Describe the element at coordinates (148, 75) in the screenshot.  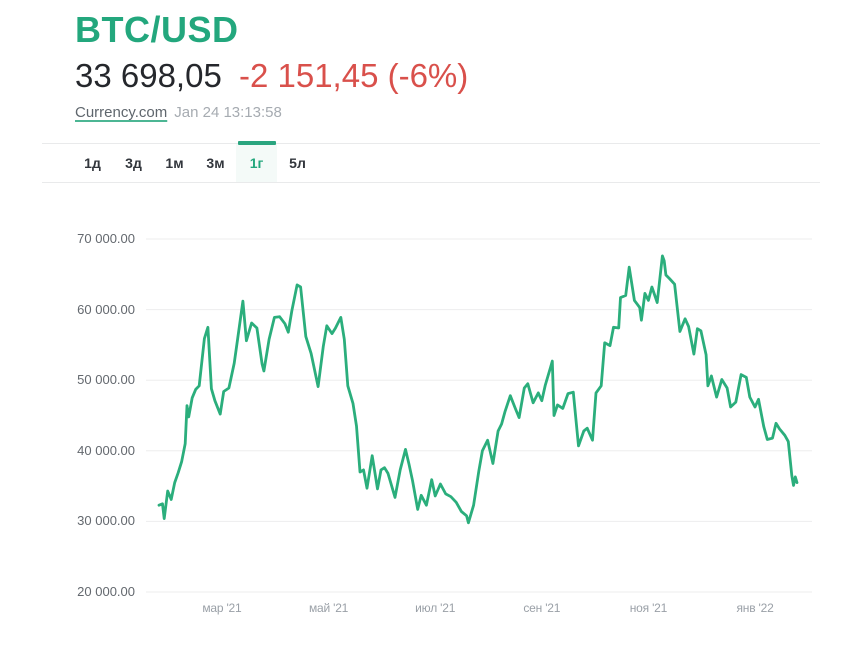
I see `current-price: 33 698,05` at that location.